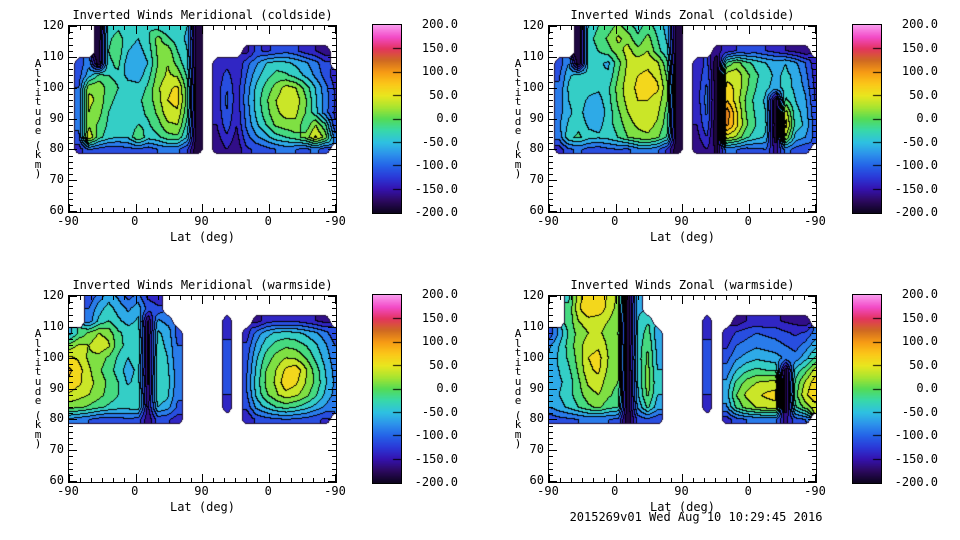 Image resolution: width=960 pixels, height=540 pixels. Describe the element at coordinates (436, 188) in the screenshot. I see `colorbar-tick-label: -150.0` at that location.